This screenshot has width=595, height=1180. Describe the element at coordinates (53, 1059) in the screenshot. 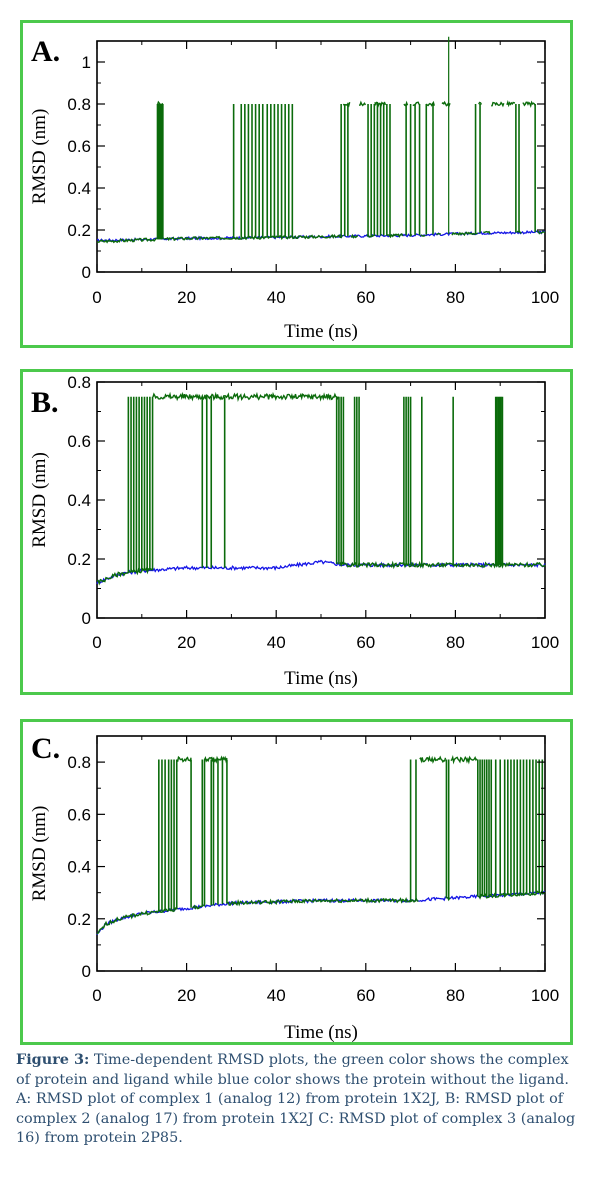

I see `figure-label: Figure 3:` at that location.